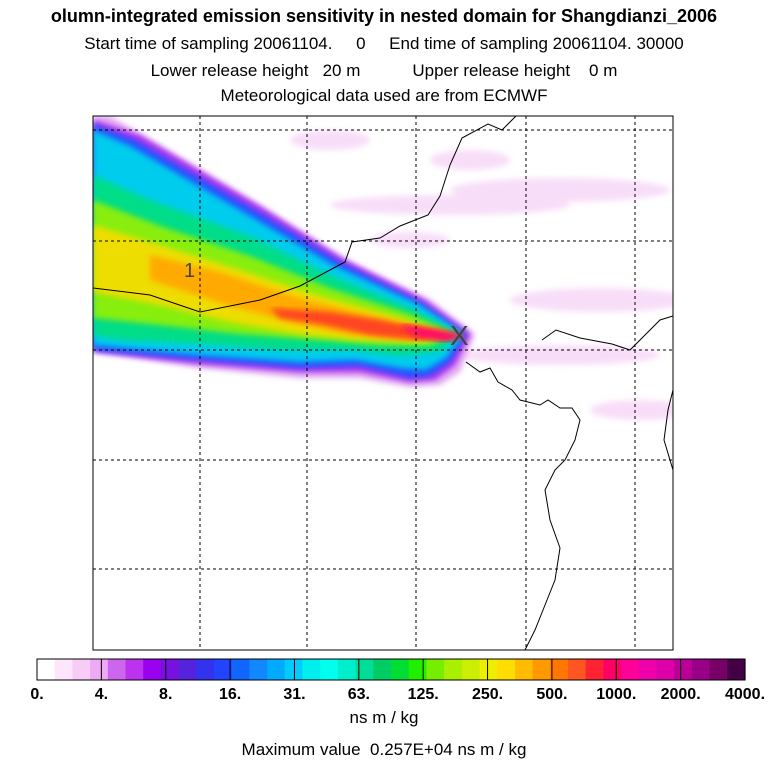 This screenshot has height=768, width=768. Describe the element at coordinates (745, 694) in the screenshot. I see `colorbar-tick-label: 4000.` at that location.